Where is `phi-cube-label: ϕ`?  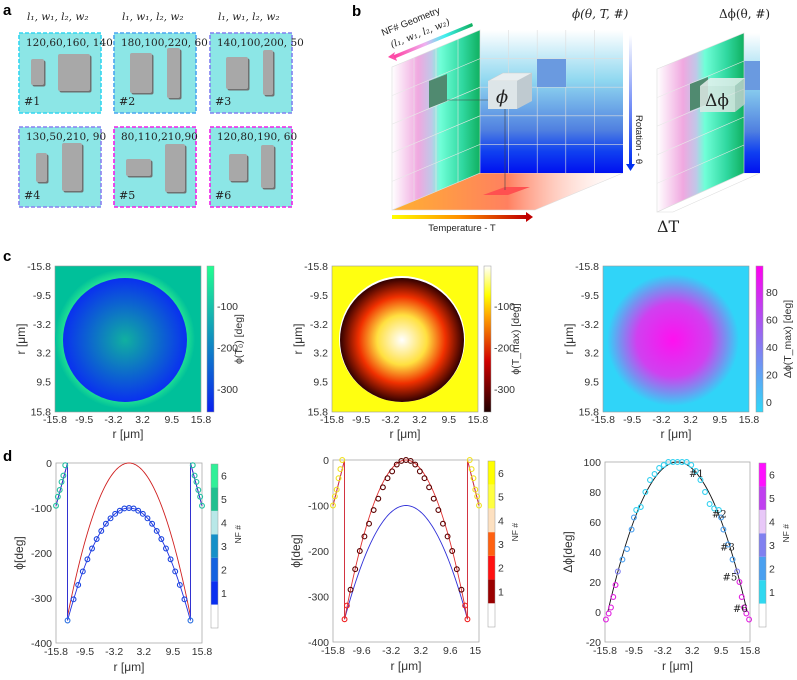
phi-cube-label: ϕ is located at coordinates (502, 97).